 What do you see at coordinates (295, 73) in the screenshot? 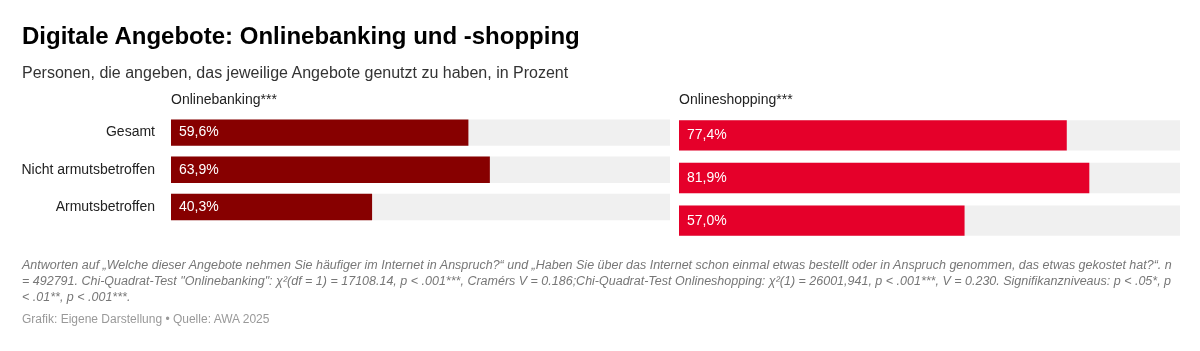
I see `chart-subtitle: Personen, die angeben, das jeweilige Angebote genutzt zu haben, in Prozent` at bounding box center [295, 73].